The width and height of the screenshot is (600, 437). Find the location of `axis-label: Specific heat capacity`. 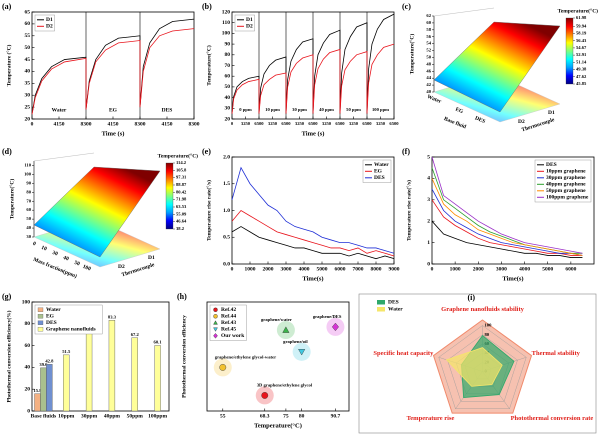

axis-label: Specific heat capacity is located at coordinates (403, 353).